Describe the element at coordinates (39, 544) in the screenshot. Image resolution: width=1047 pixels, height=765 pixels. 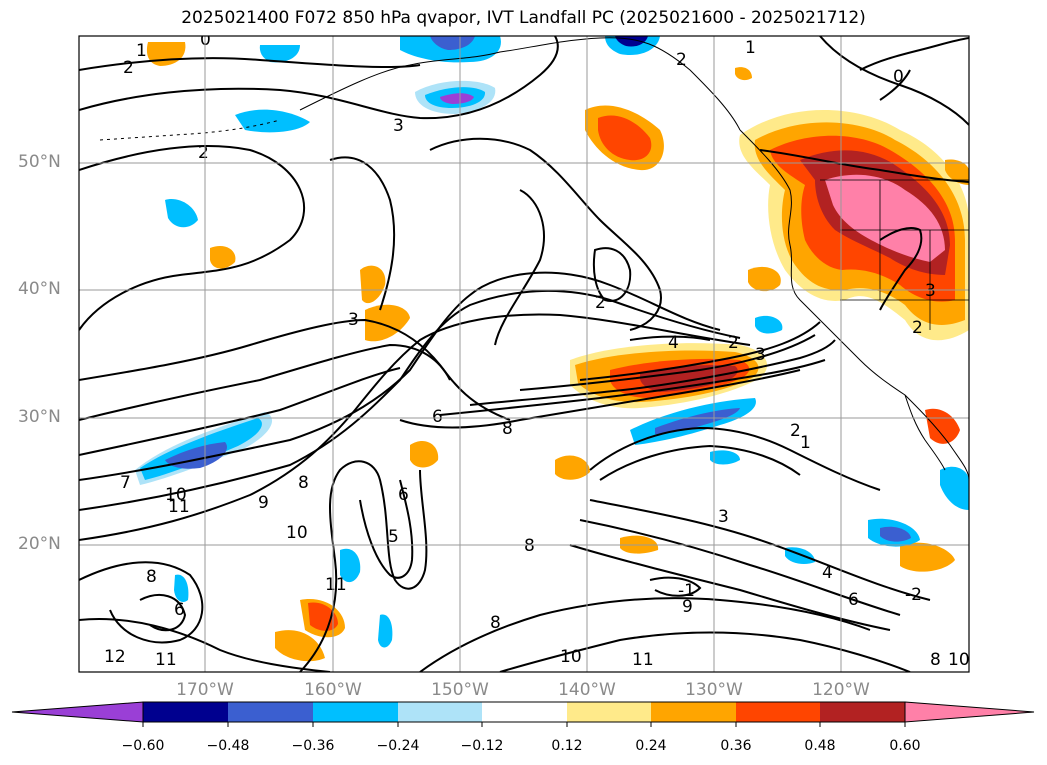
I see `lat-label-20n: 20°N` at that location.